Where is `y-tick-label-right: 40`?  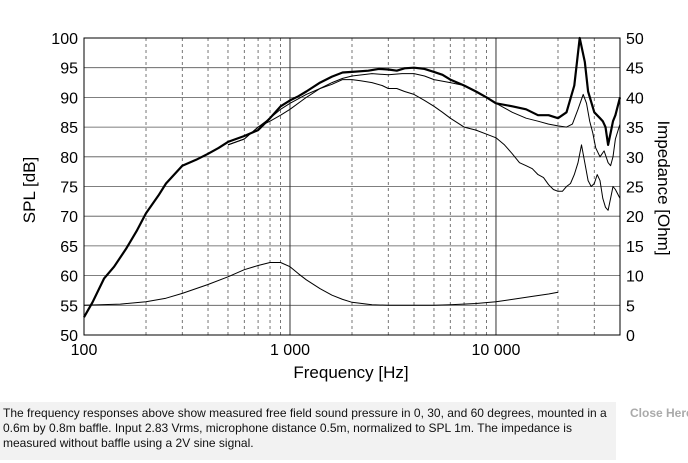
y-tick-label-right: 40 is located at coordinates (635, 98).